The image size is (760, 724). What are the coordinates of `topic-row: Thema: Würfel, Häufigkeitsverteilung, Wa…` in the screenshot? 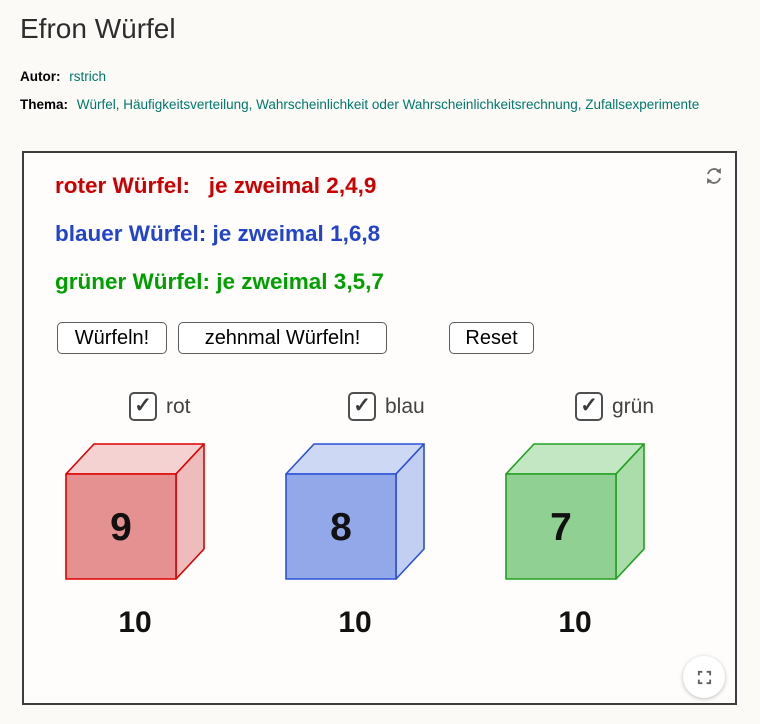 It's located at (390, 104).